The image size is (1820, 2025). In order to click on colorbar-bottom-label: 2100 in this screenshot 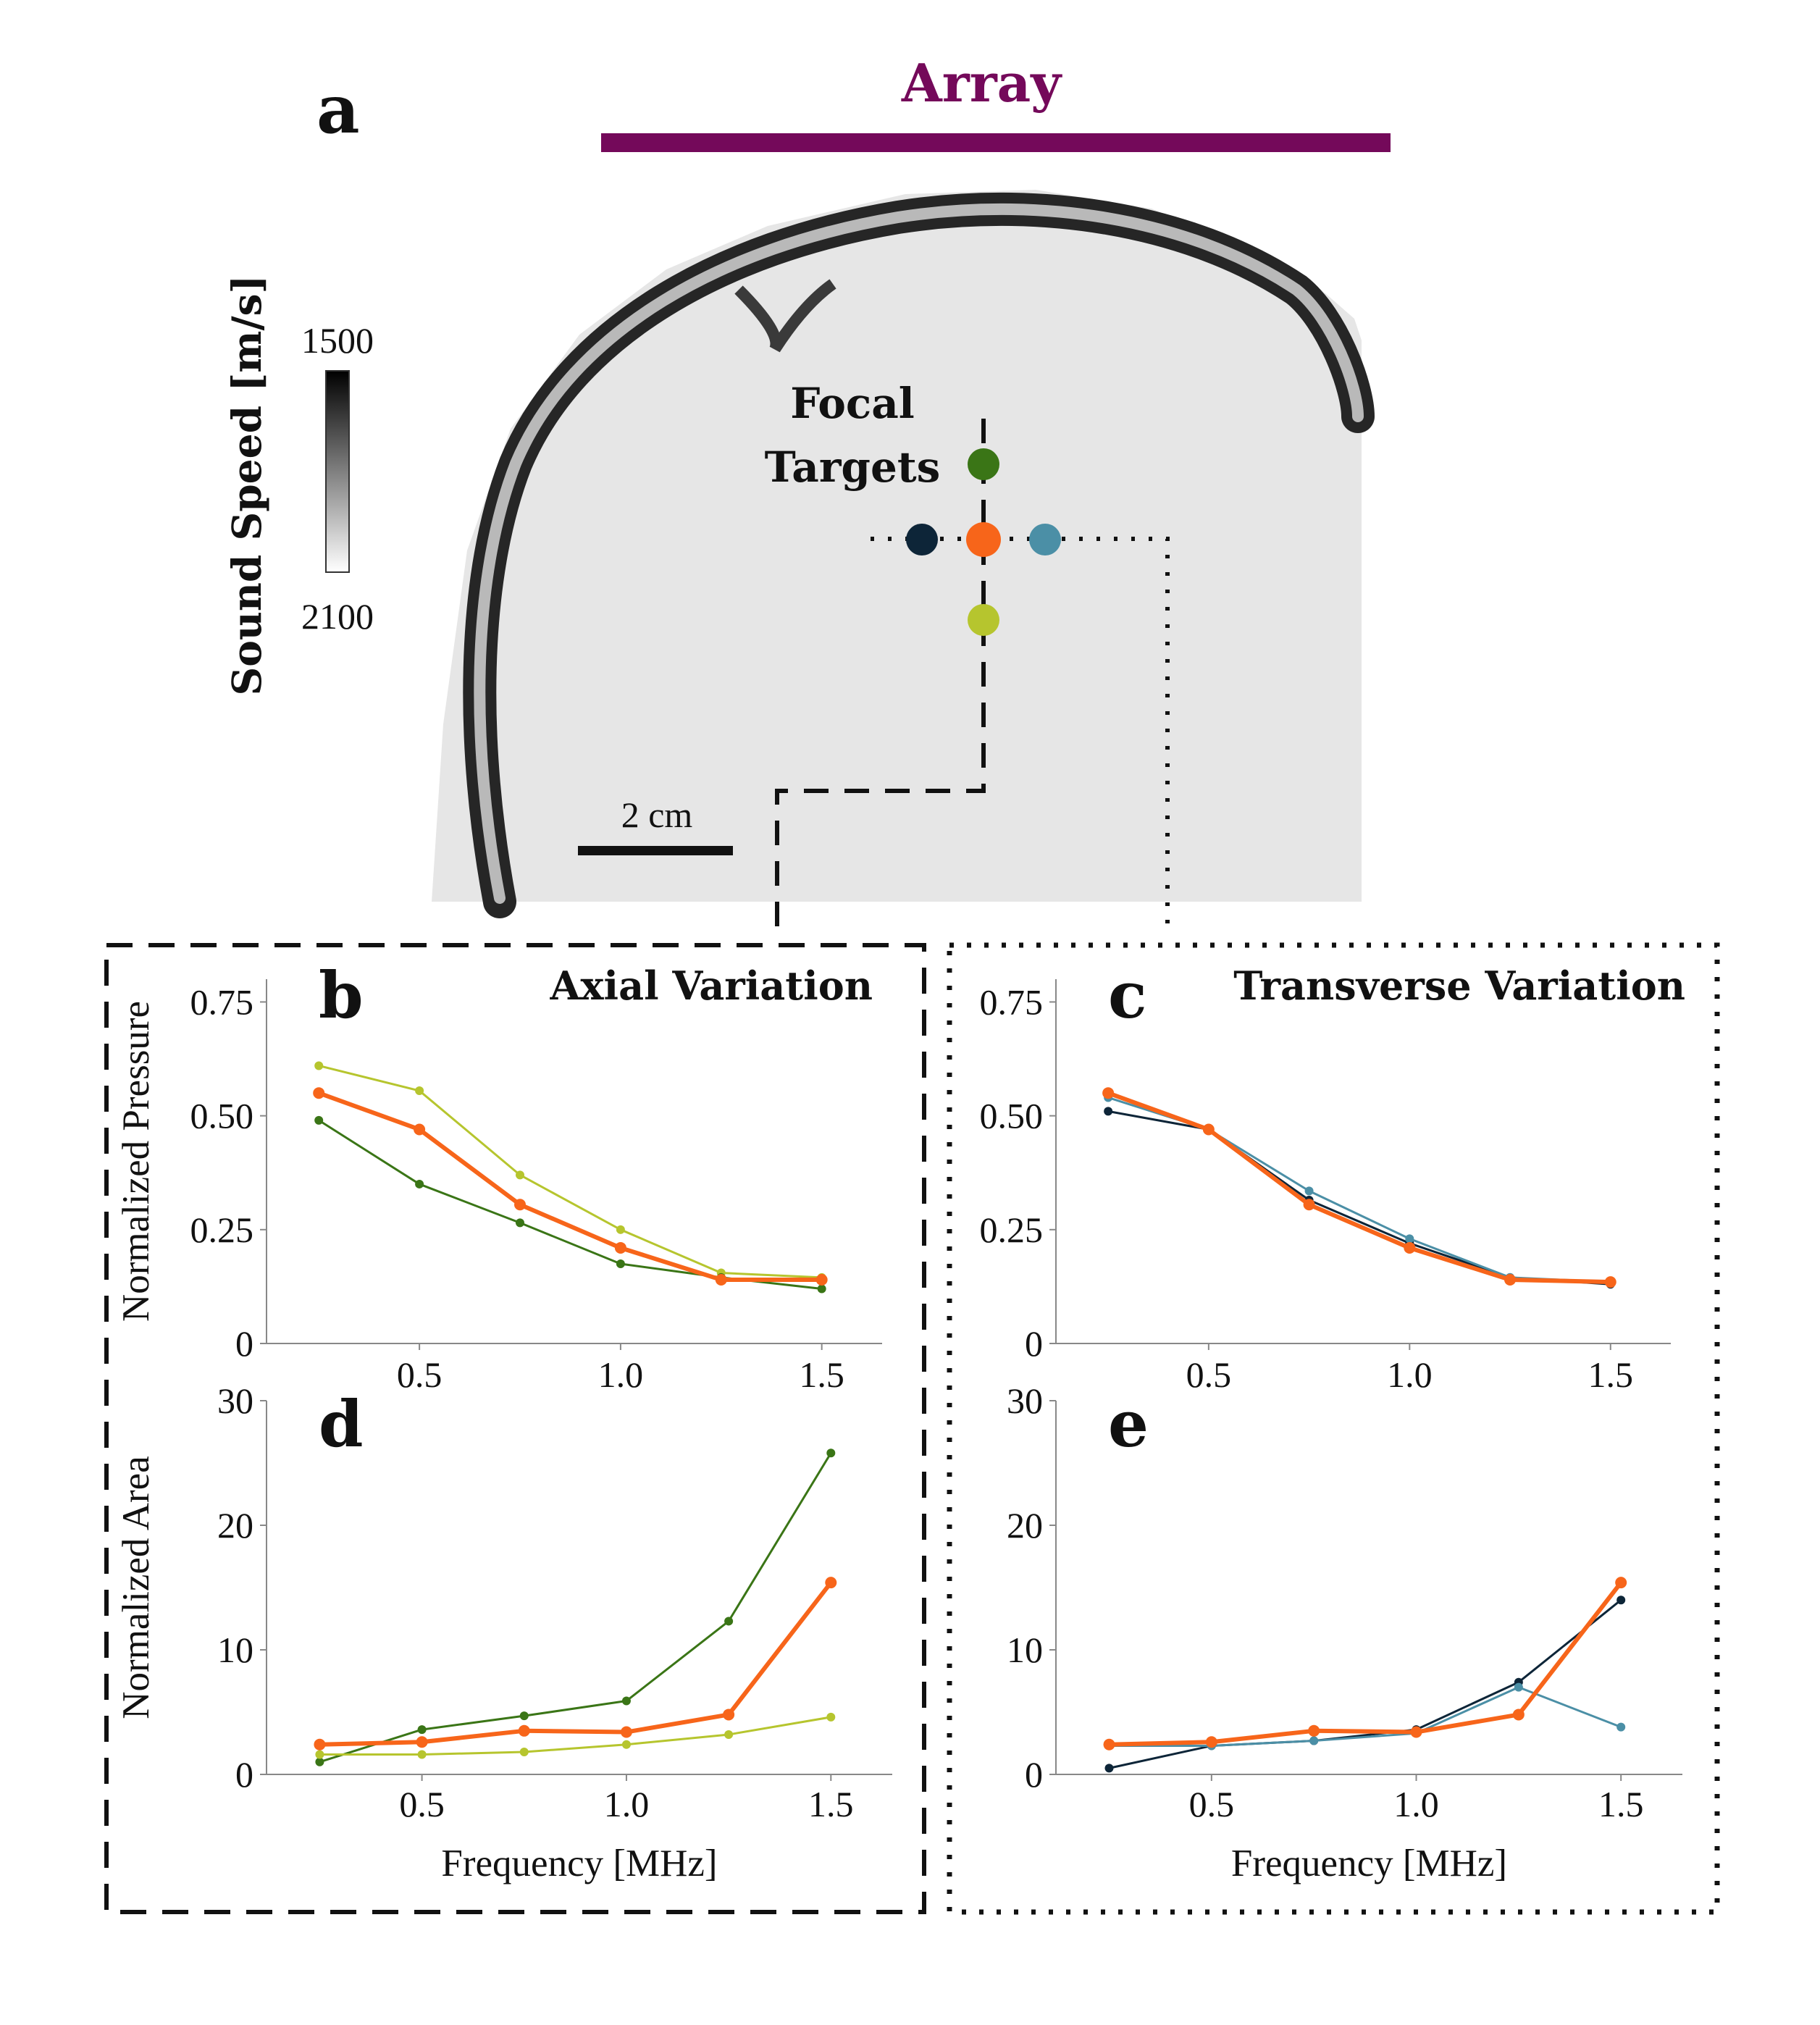, I will do `click(337, 616)`.